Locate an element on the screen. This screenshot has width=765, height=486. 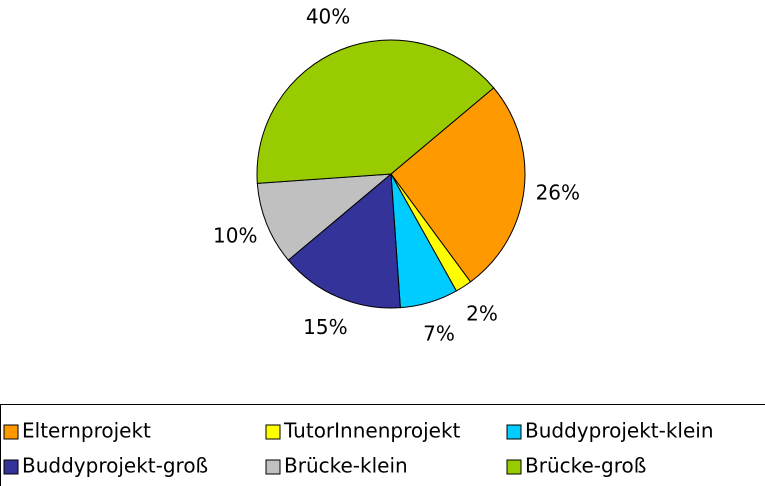
legend-label: Elternprojekt is located at coordinates (86, 431).